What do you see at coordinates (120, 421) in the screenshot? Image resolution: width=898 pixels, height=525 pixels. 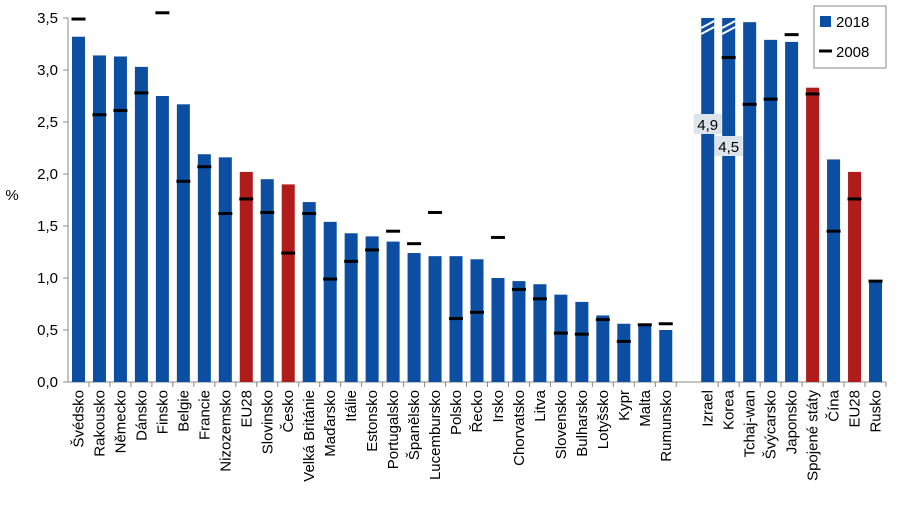 I see `x-tick-label: Německo` at bounding box center [120, 421].